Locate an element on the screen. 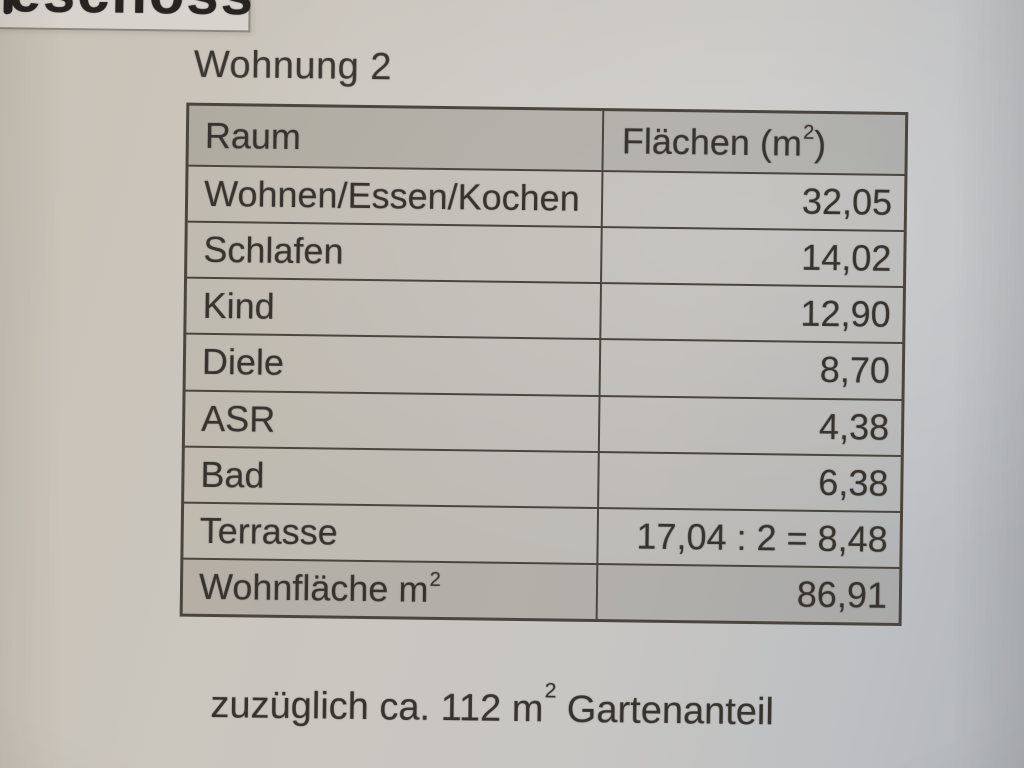 The width and height of the screenshot is (1024, 768). area-cell: 17,04 : 2 = 8,48 is located at coordinates (762, 537).